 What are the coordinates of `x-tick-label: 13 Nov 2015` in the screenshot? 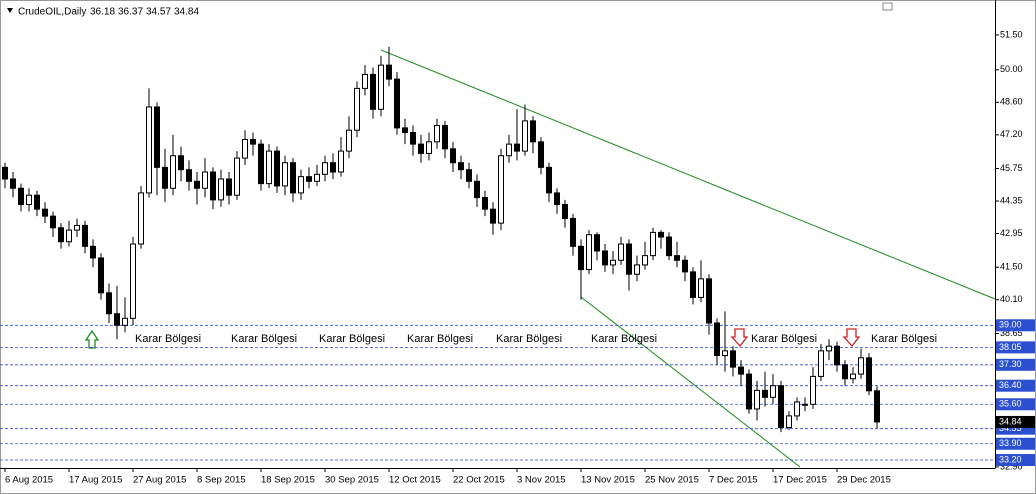 It's located at (608, 480).